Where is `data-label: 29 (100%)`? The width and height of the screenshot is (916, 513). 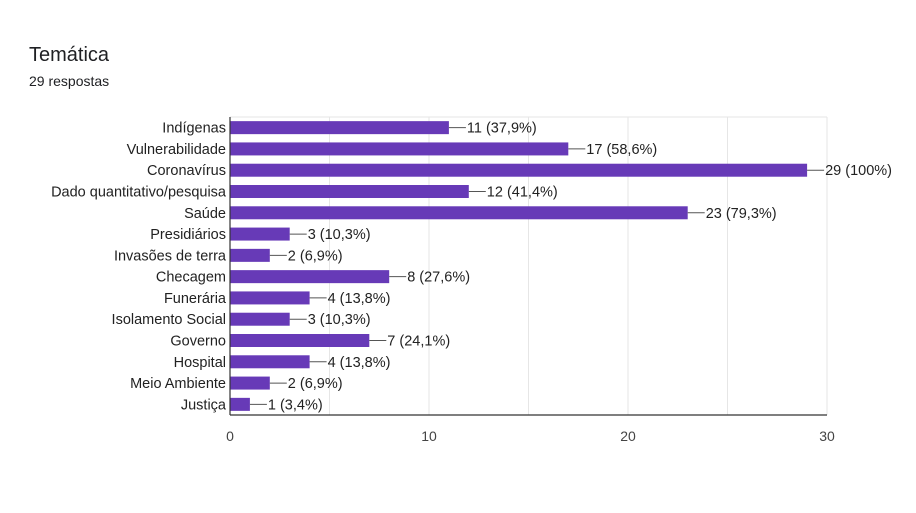
data-label: 29 (100%) is located at coordinates (858, 171).